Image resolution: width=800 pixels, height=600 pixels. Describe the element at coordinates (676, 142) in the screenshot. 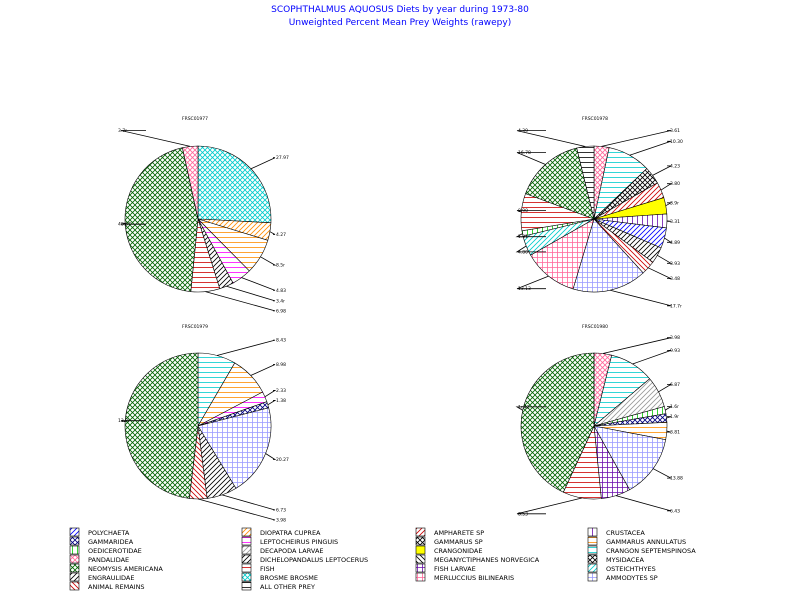

I see `slice-value-label: 10.30` at that location.